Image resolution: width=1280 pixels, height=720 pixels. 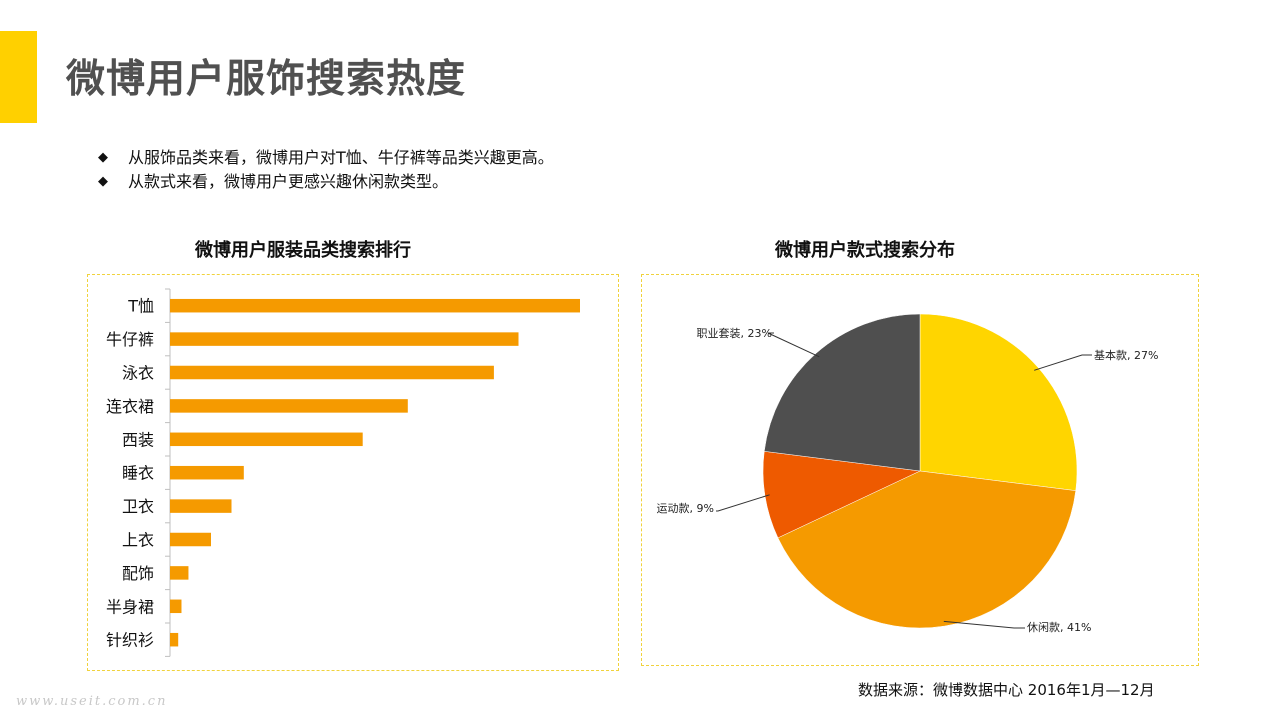 What do you see at coordinates (1059, 627) in the screenshot?
I see `pie-slice-label: 休闲款, 41%` at bounding box center [1059, 627].